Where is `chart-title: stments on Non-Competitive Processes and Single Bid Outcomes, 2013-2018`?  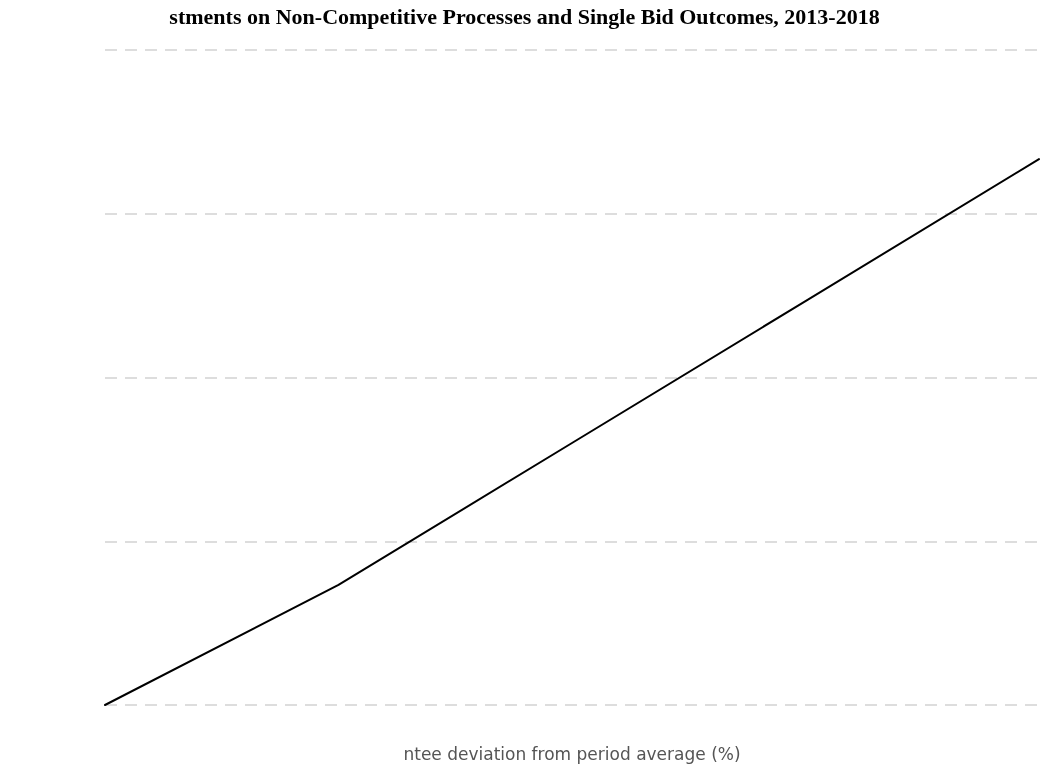 chart-title: stments on Non-Competitive Processes and Single Bid Outcomes, 2013-2018 is located at coordinates (524, 16).